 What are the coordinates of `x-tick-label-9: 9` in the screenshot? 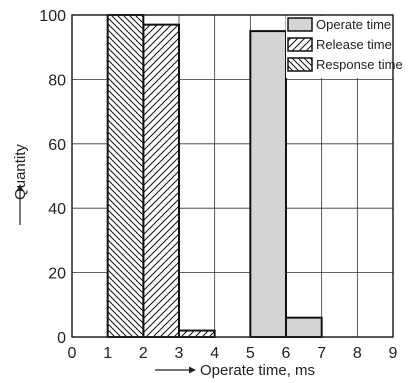 It's located at (393, 353).